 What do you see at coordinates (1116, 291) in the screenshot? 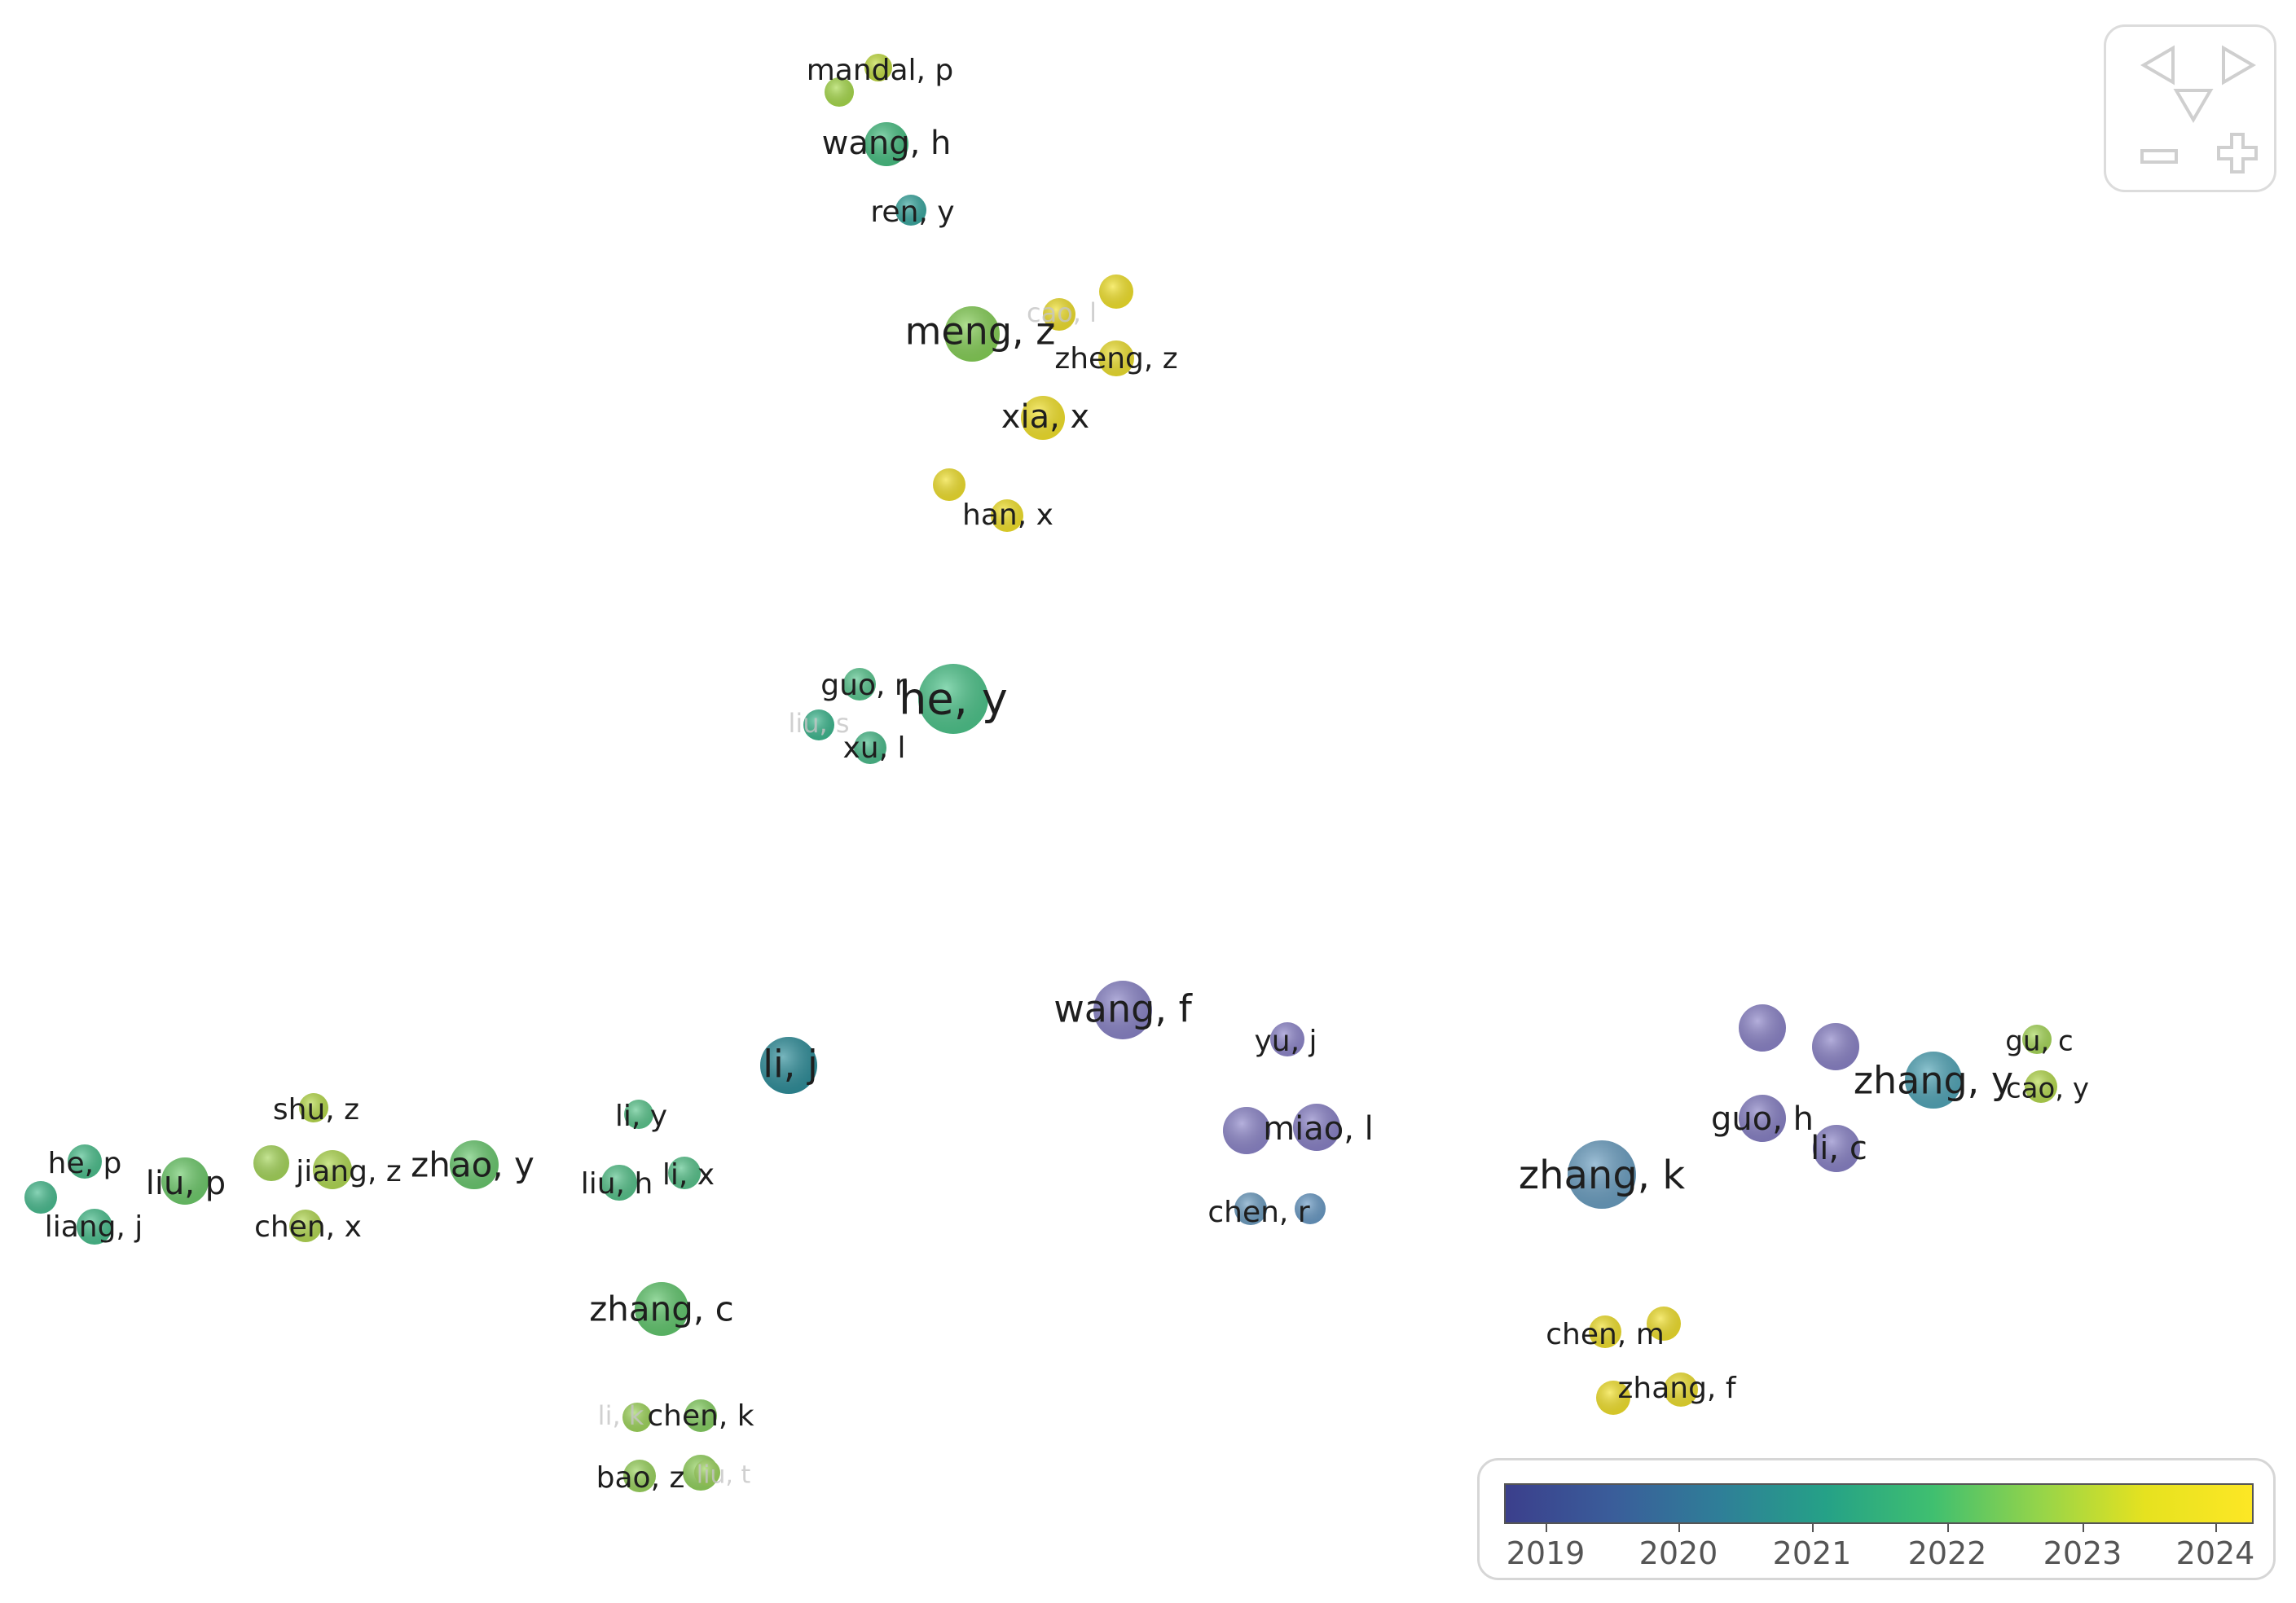
I see `node-shade-y1` at bounding box center [1116, 291].